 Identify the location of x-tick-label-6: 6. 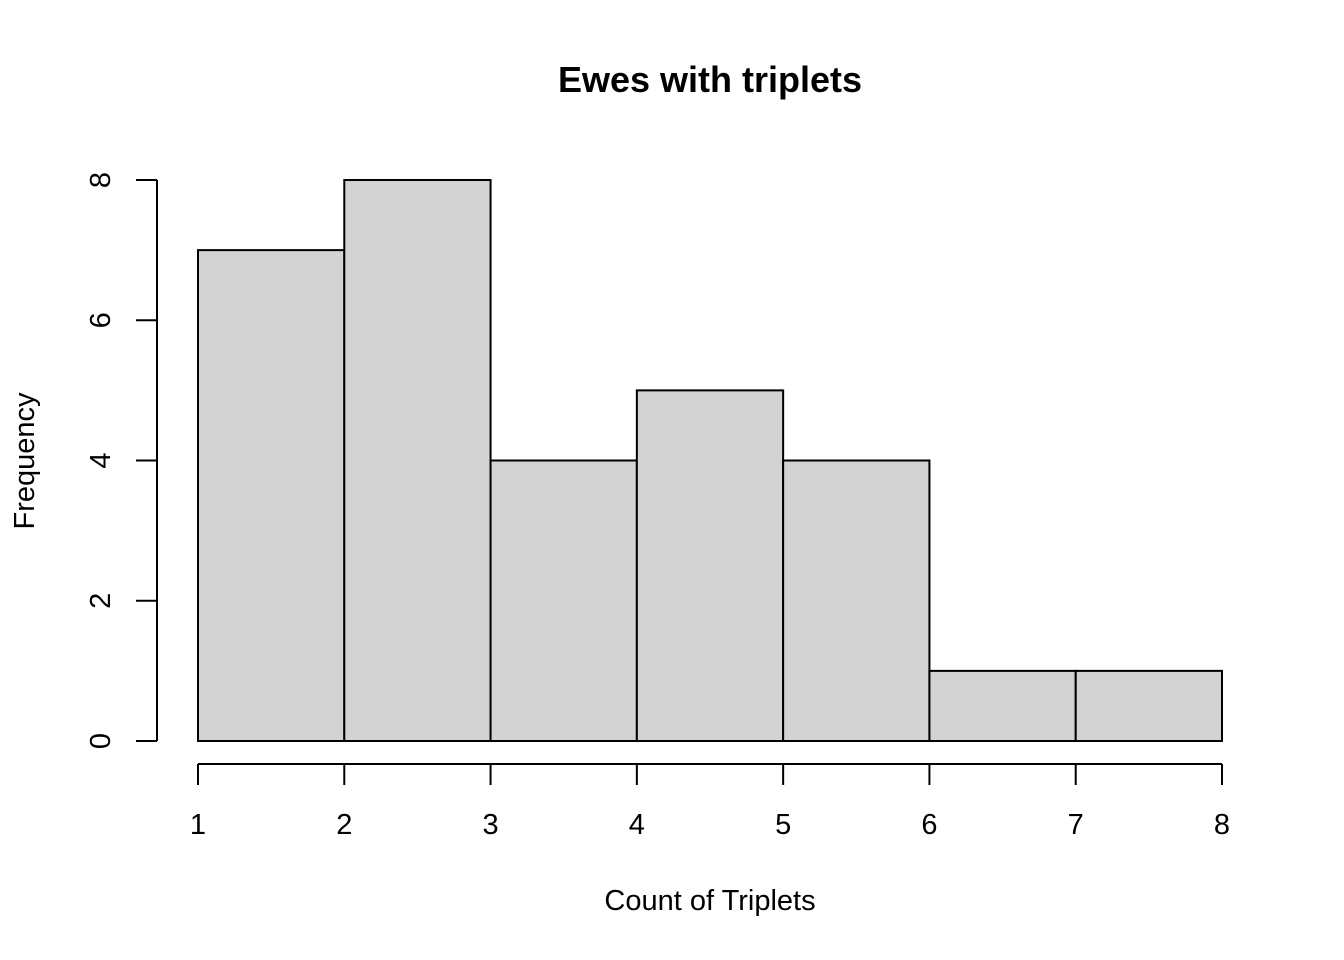
(929, 825).